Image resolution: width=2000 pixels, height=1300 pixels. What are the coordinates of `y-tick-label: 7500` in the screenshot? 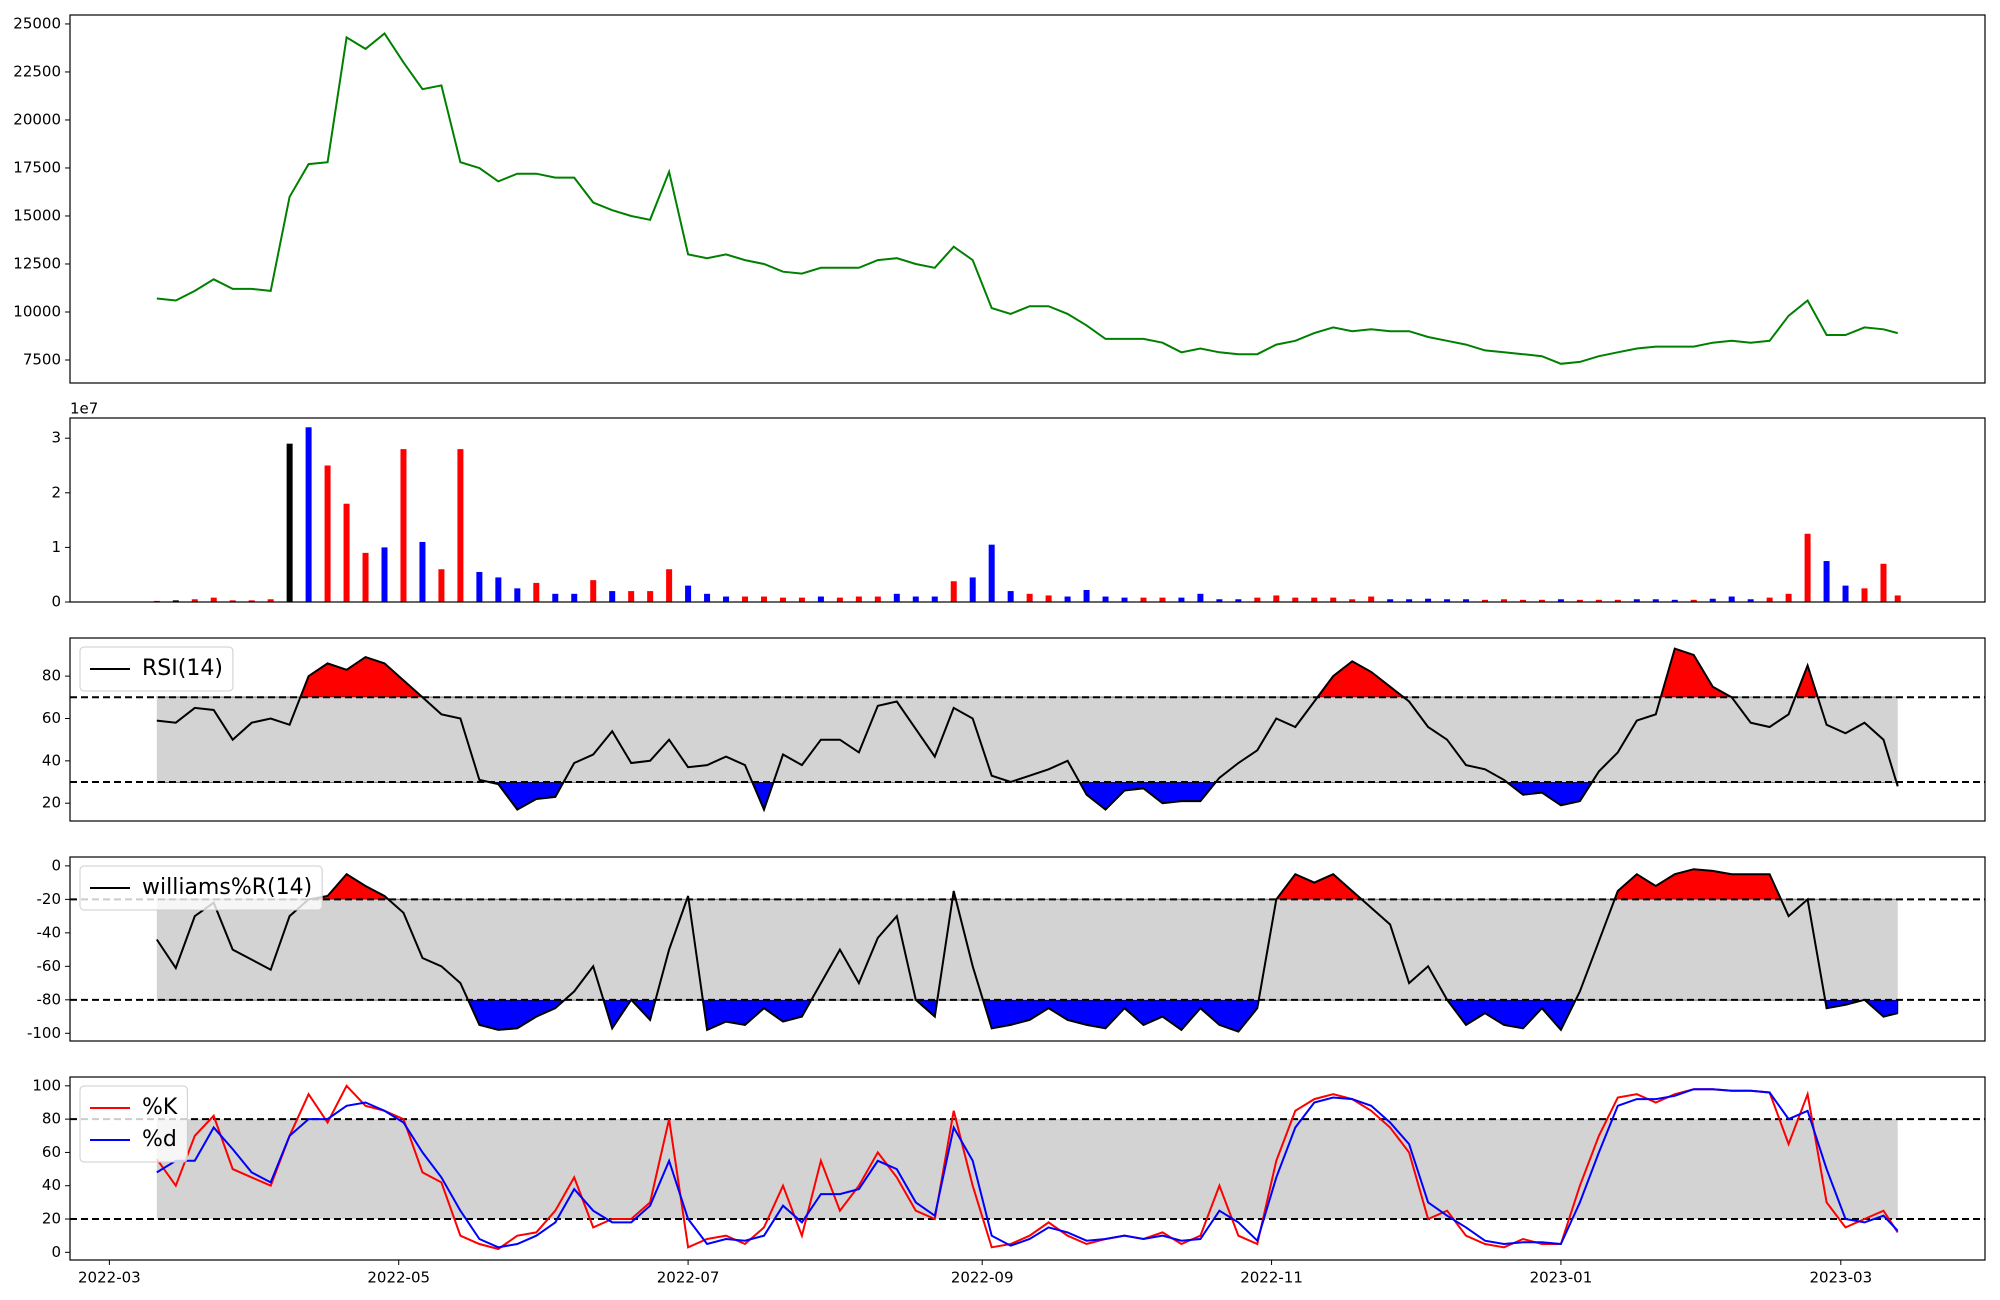 It's located at (42, 359).